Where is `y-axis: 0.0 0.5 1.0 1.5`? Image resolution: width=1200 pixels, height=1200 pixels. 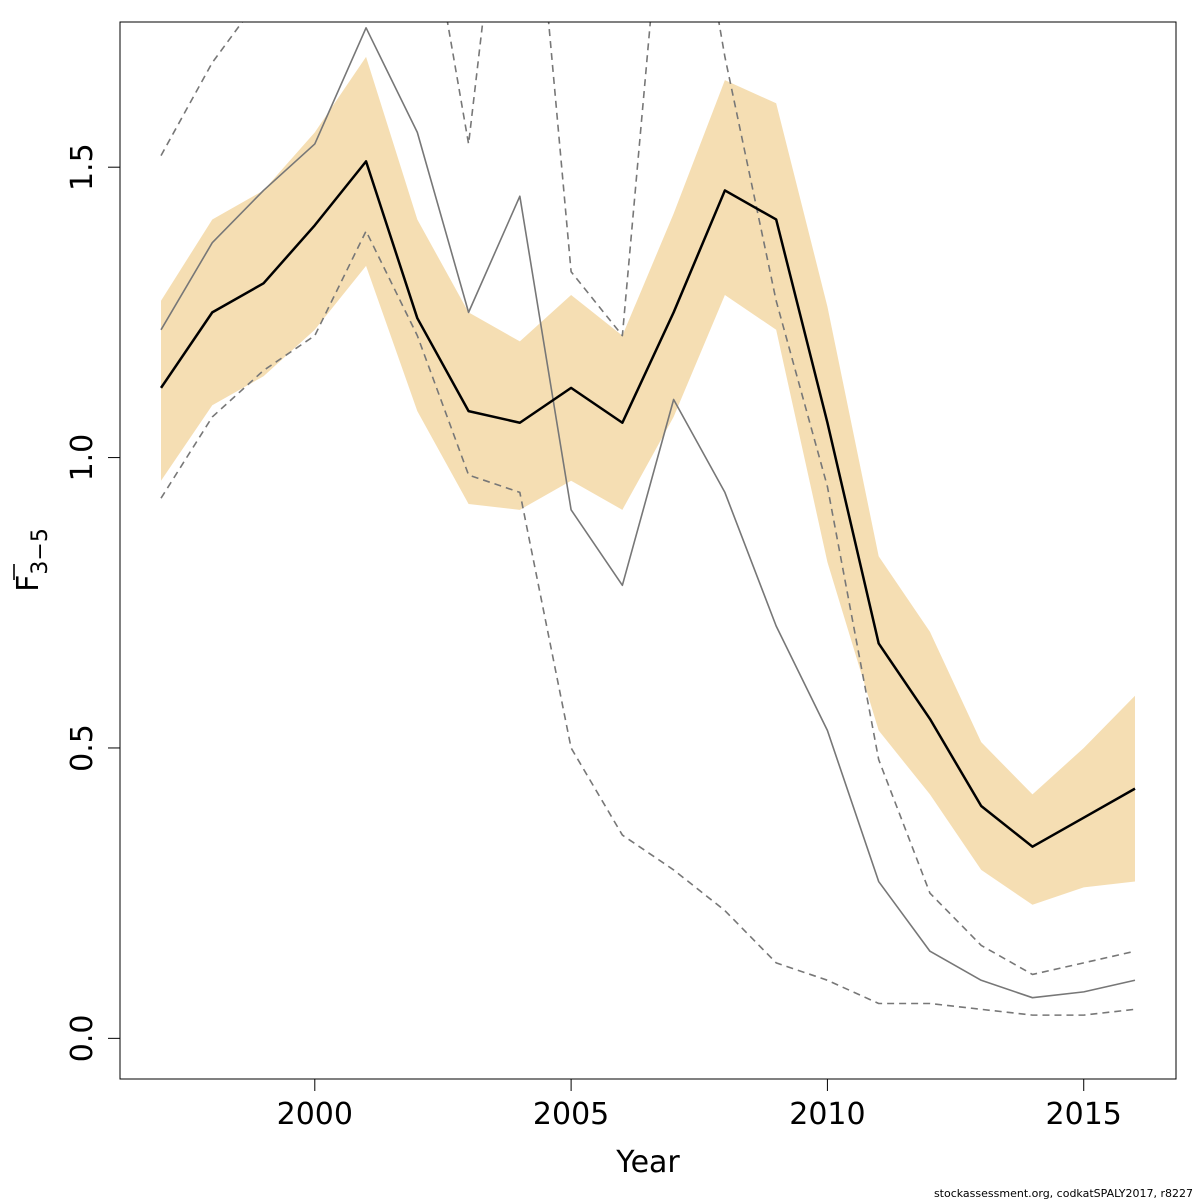
y-axis: 0.0 0.5 1.0 1.5 is located at coordinates (93, 602).